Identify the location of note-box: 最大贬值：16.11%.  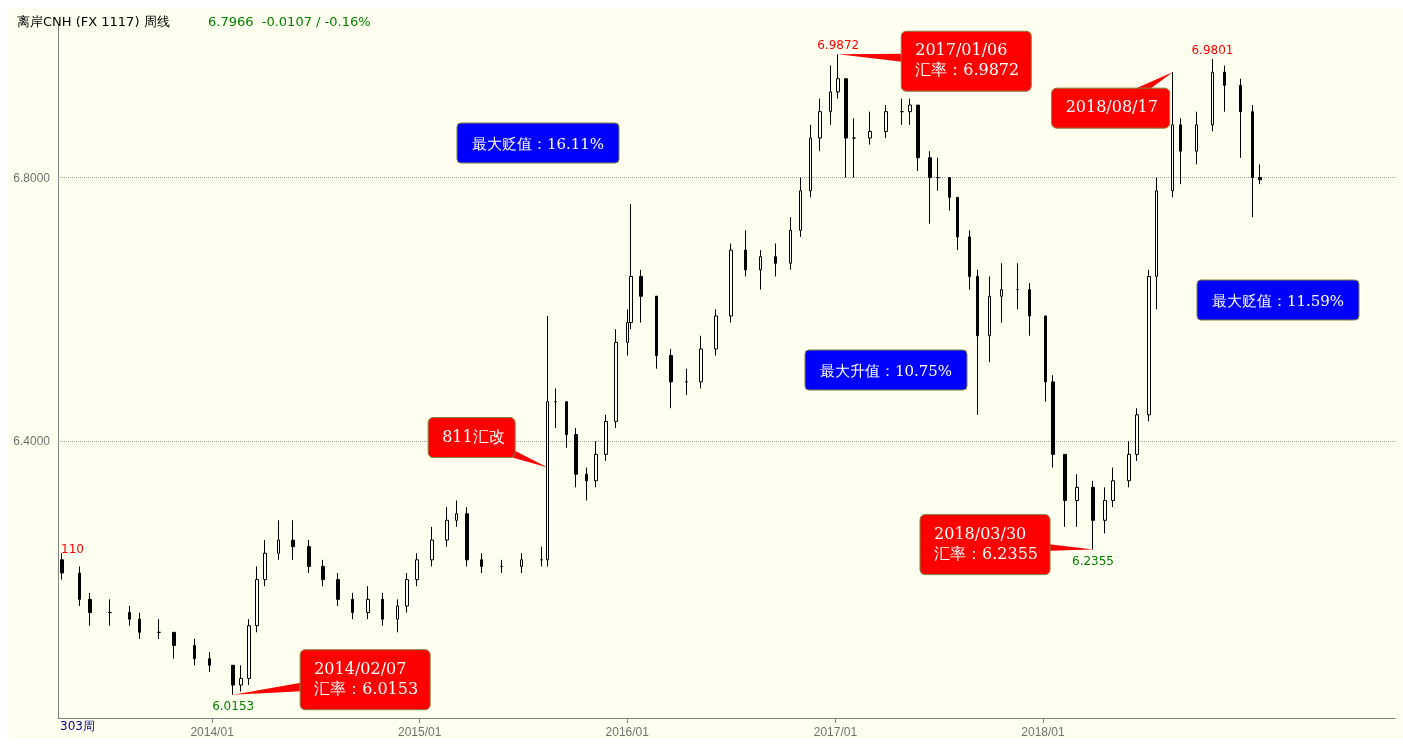
(538, 143).